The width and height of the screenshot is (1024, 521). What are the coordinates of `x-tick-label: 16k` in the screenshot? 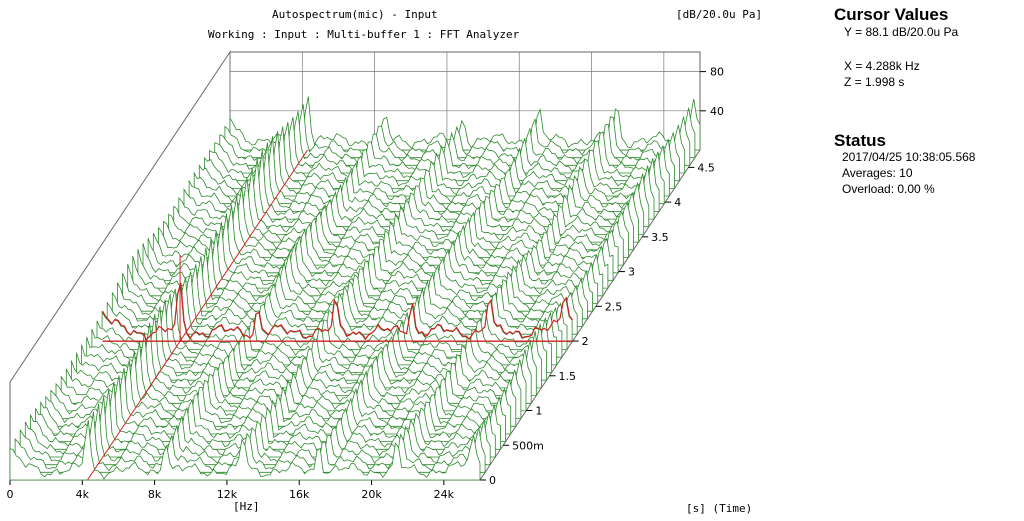 It's located at (299, 494).